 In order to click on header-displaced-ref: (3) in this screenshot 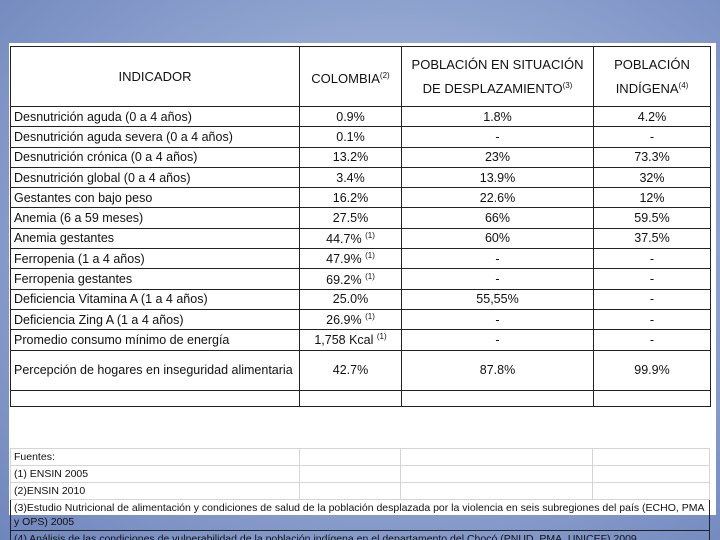, I will do `click(567, 85)`.